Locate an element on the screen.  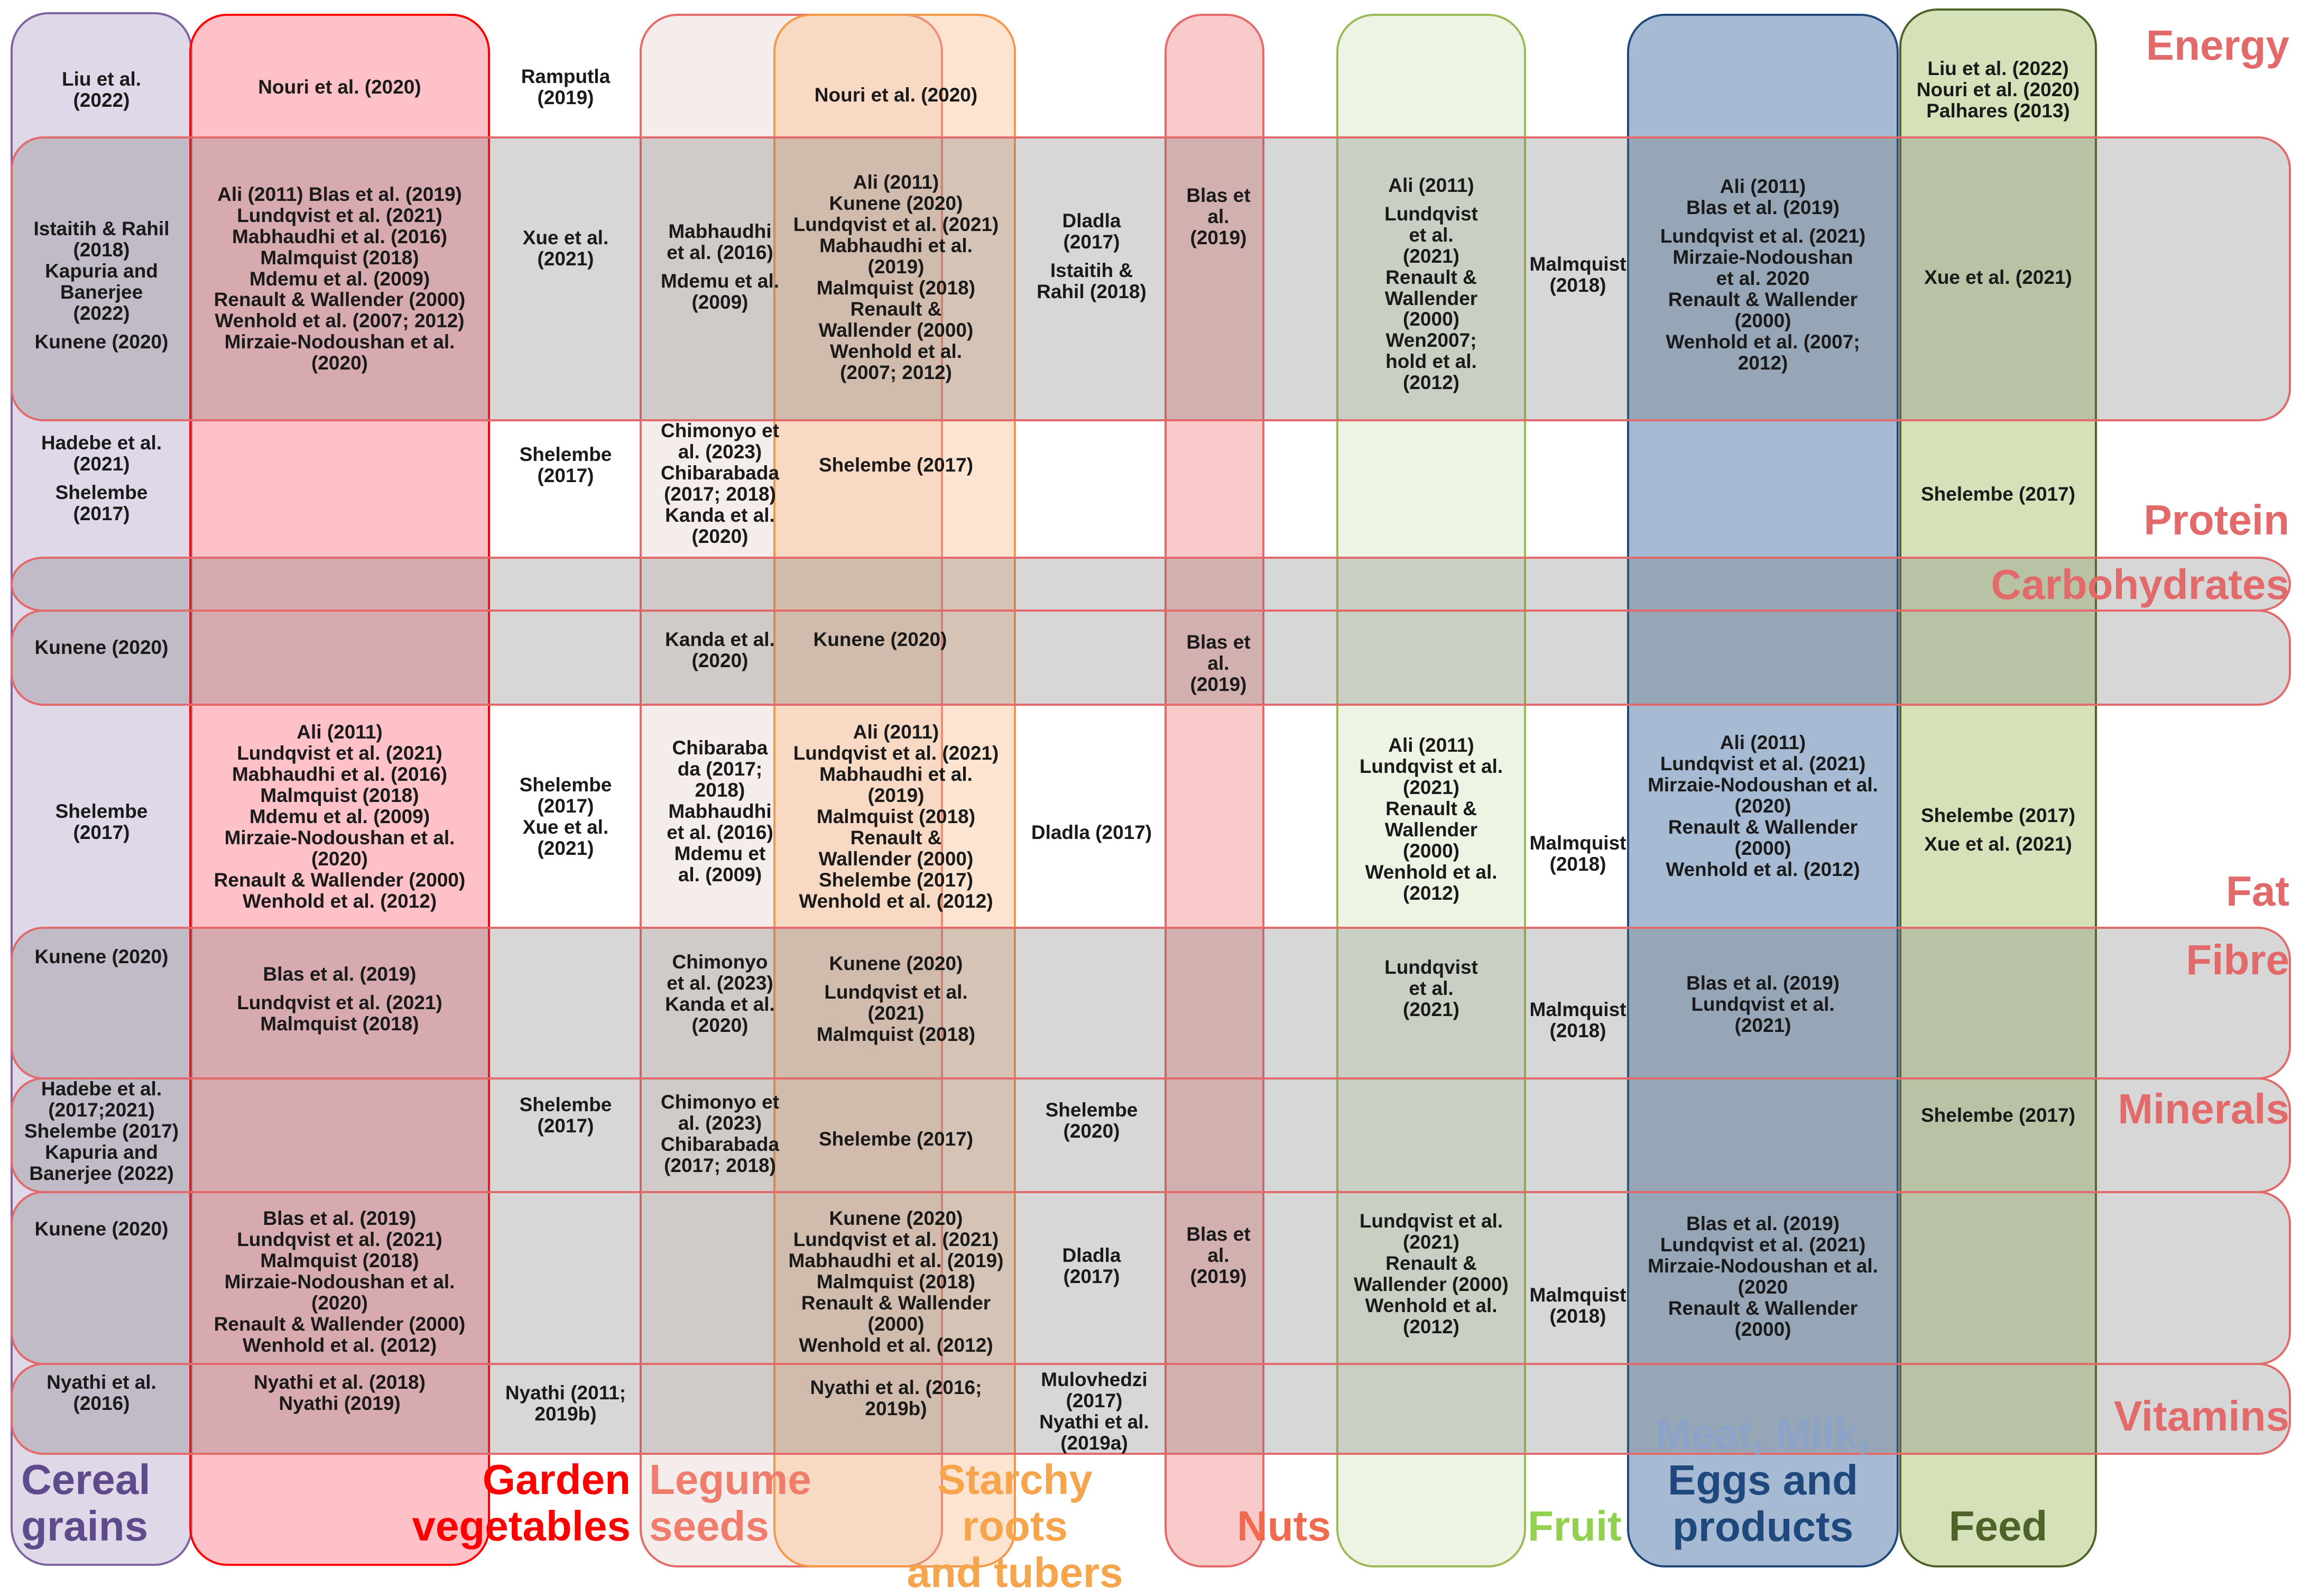
citation-line: Wen2007; is located at coordinates (1431, 341).